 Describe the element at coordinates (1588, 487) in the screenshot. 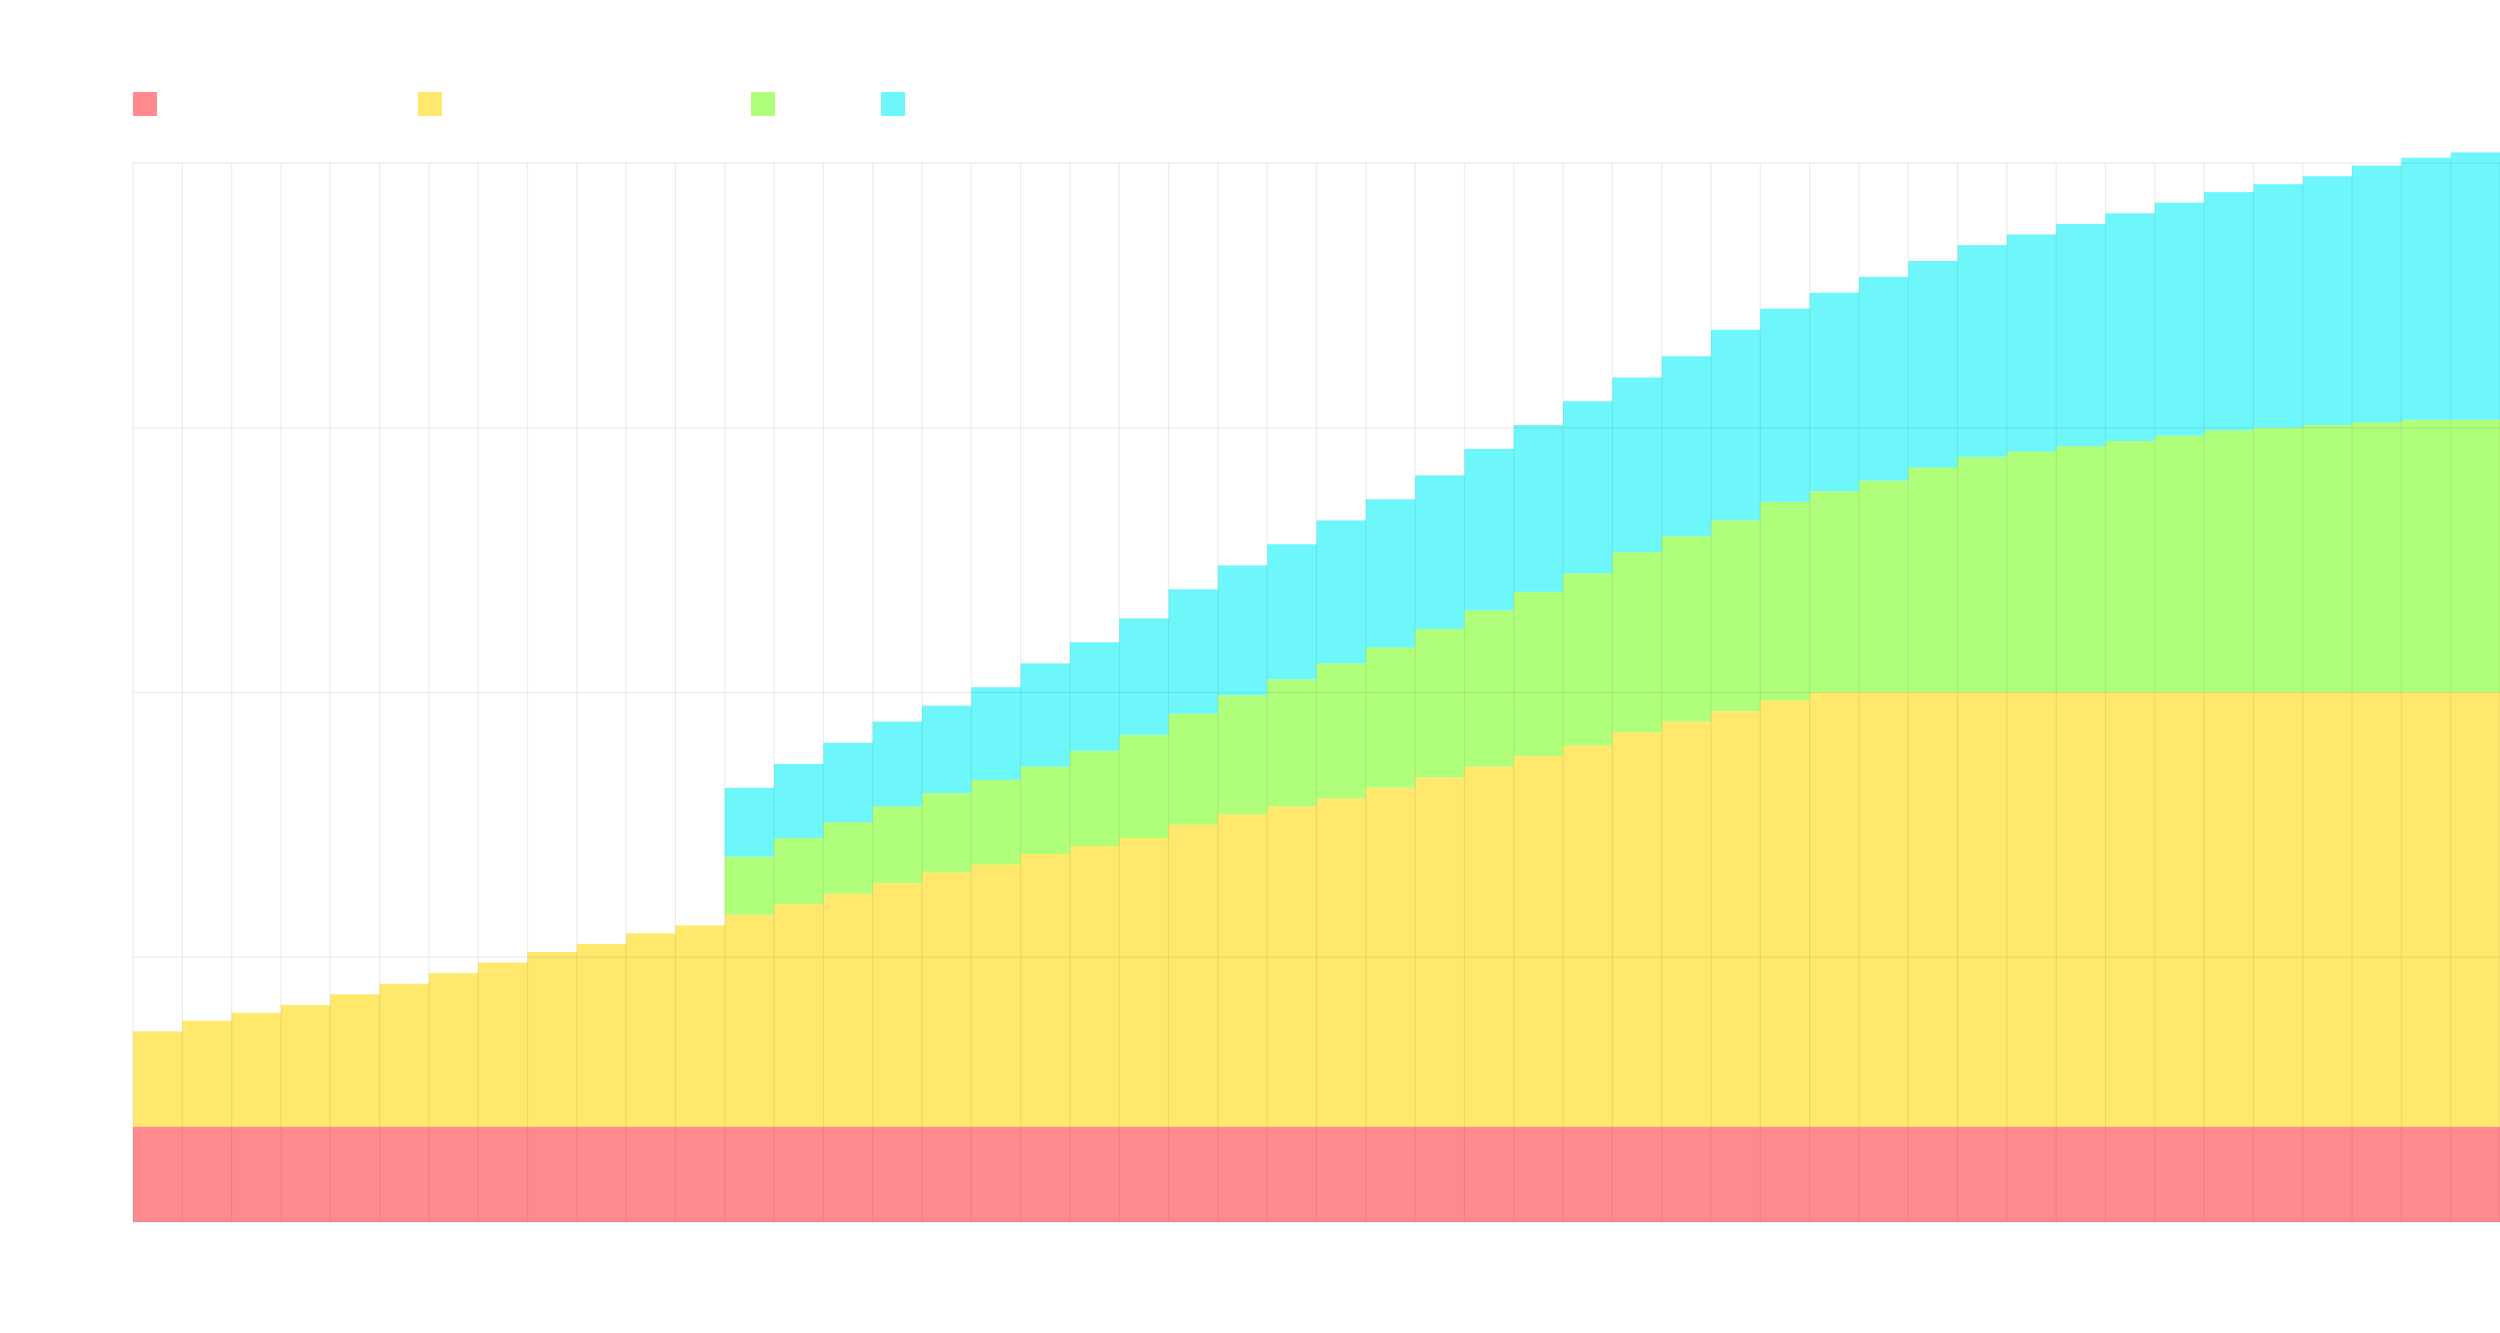

I see `bar-series4-x30` at that location.